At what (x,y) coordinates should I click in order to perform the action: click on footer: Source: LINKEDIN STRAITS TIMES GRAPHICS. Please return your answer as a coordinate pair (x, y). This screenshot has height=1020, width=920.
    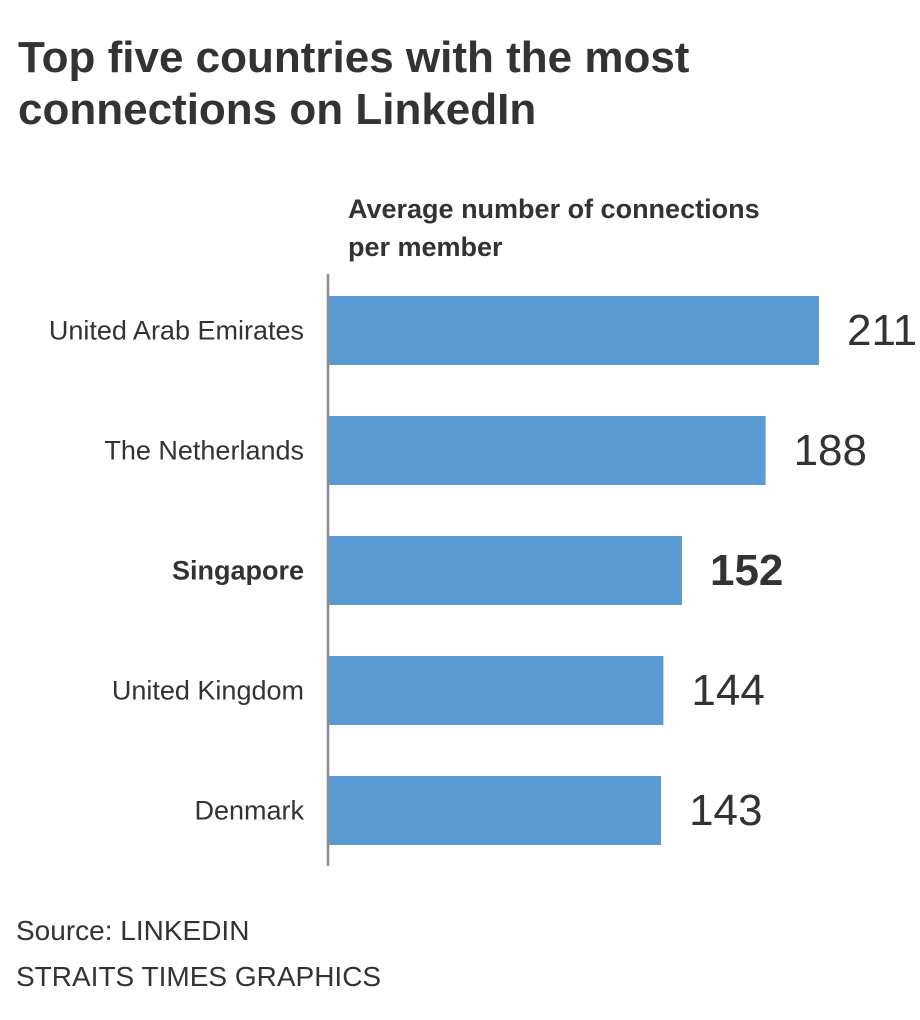
    Looking at the image, I should click on (198, 954).